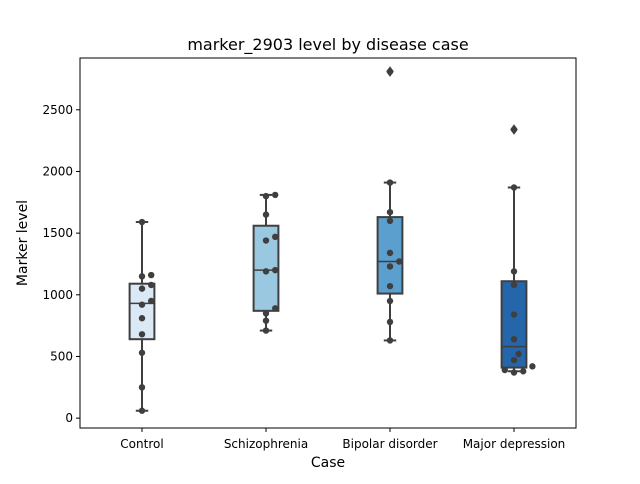 The image size is (640, 484). What do you see at coordinates (266, 444) in the screenshot?
I see `x-tick-label: Schizophrenia` at bounding box center [266, 444].